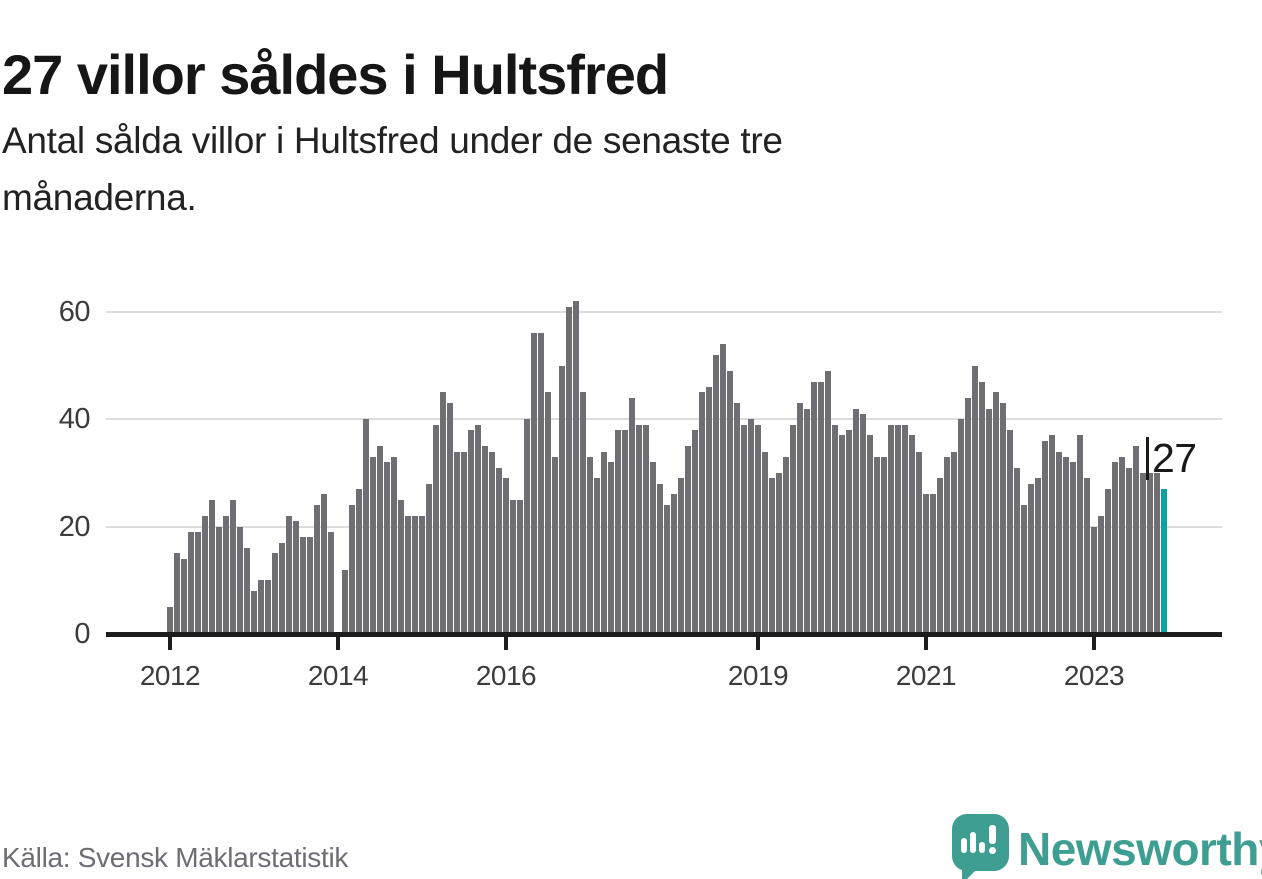  What do you see at coordinates (1164, 561) in the screenshot?
I see `highlight-bar` at bounding box center [1164, 561].